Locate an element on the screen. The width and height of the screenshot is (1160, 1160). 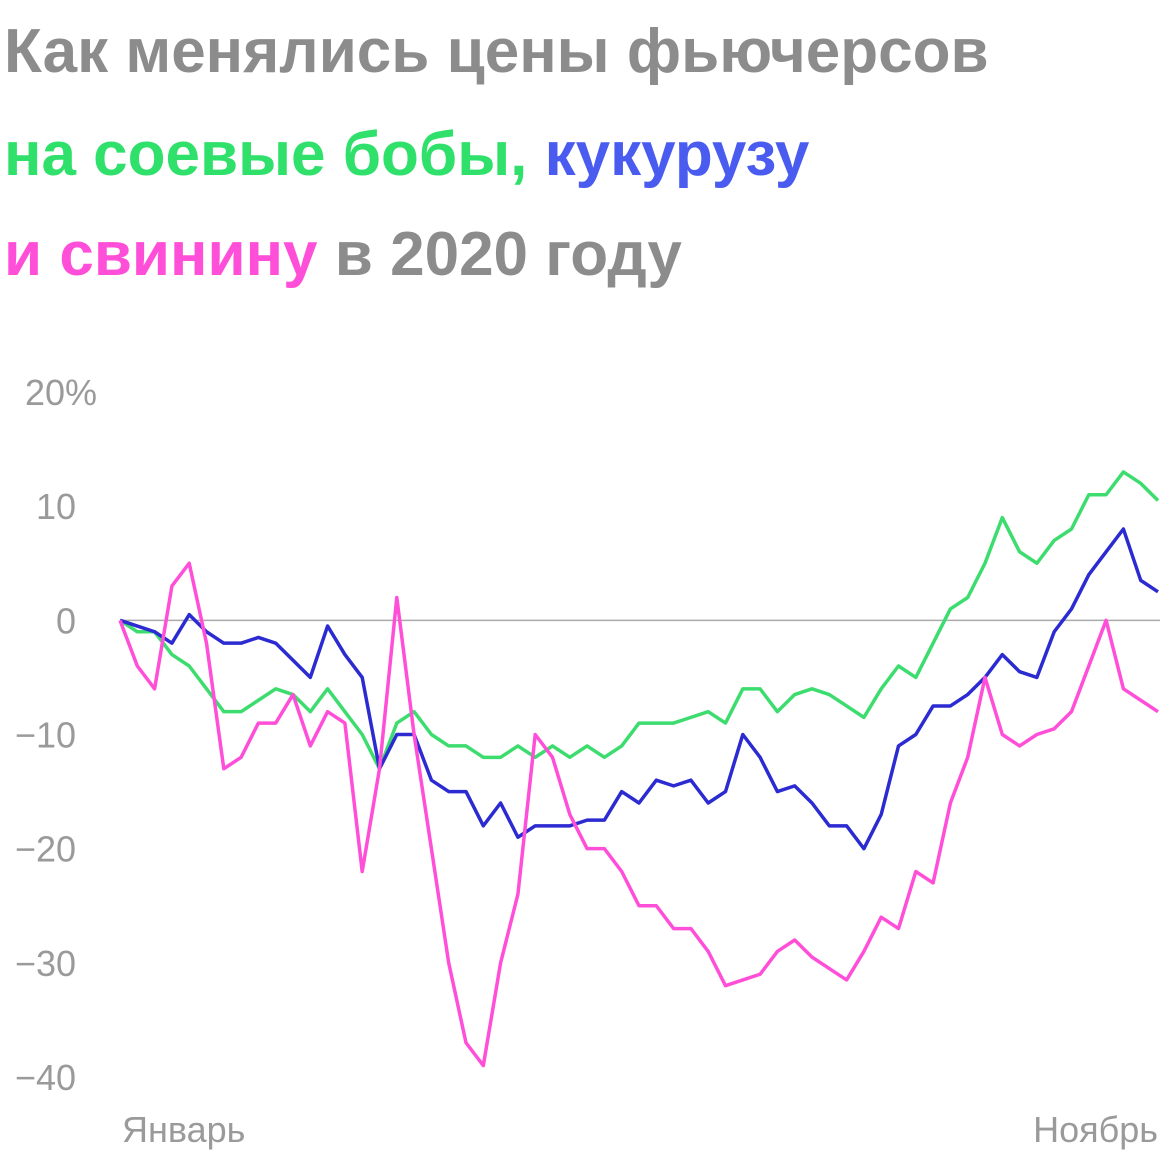
title-segment: кукурузу is located at coordinates (668, 154).